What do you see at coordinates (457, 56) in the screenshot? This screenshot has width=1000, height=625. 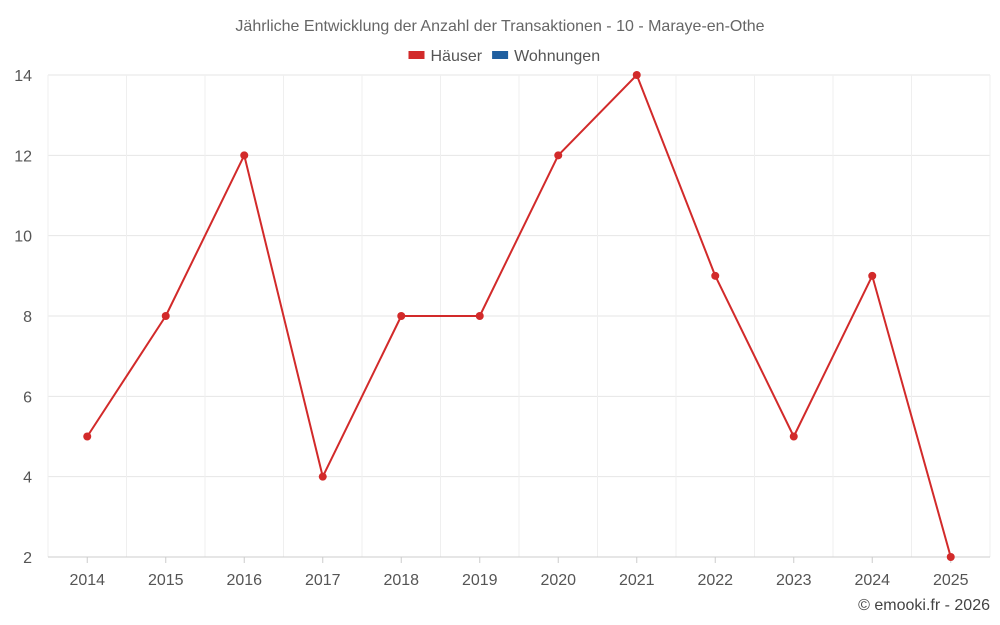 I see `legend-label: Häuser` at bounding box center [457, 56].